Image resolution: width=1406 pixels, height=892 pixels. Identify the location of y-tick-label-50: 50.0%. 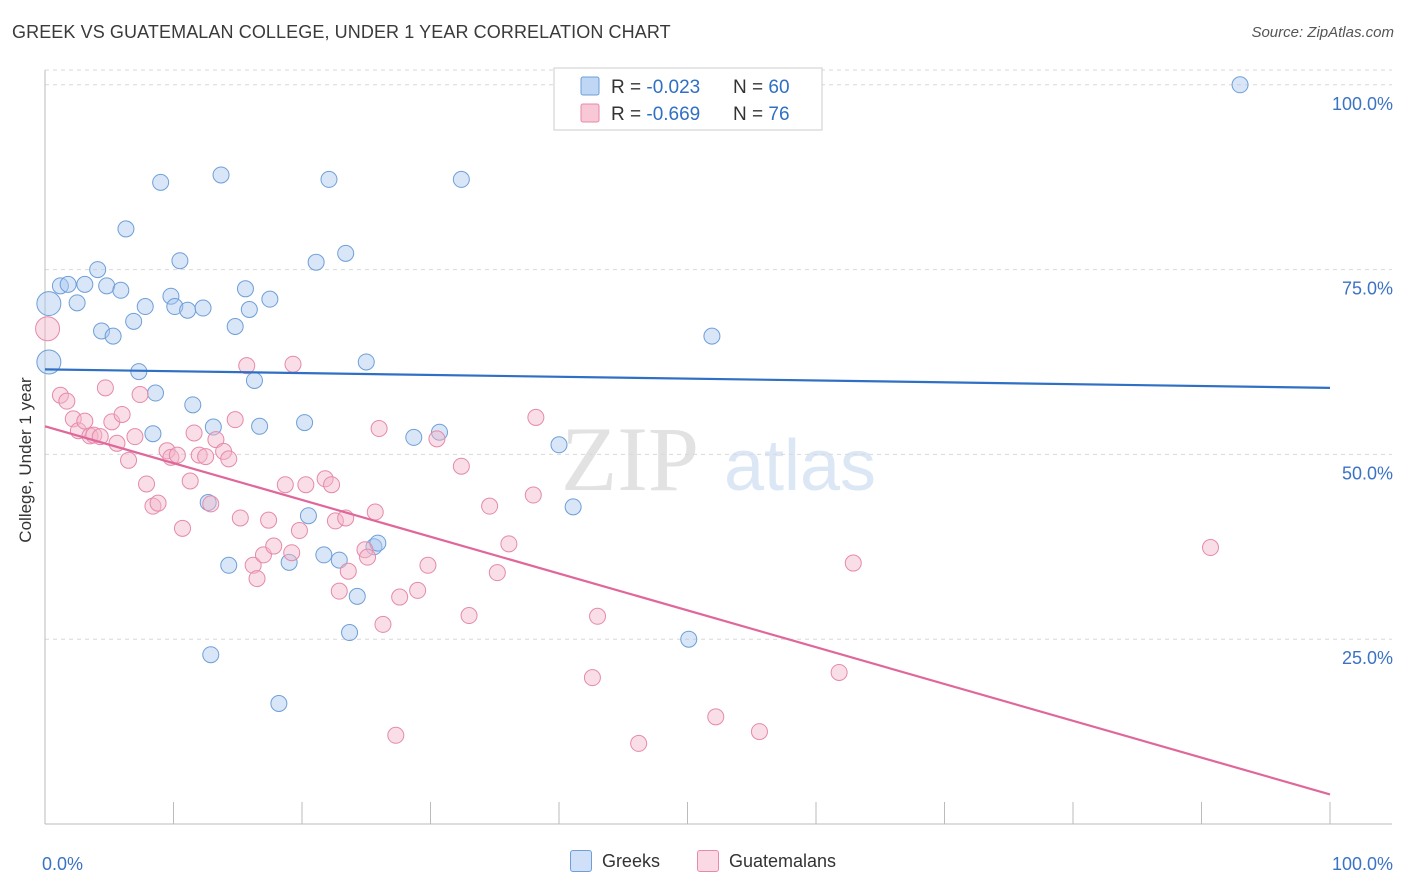
(1367, 473).